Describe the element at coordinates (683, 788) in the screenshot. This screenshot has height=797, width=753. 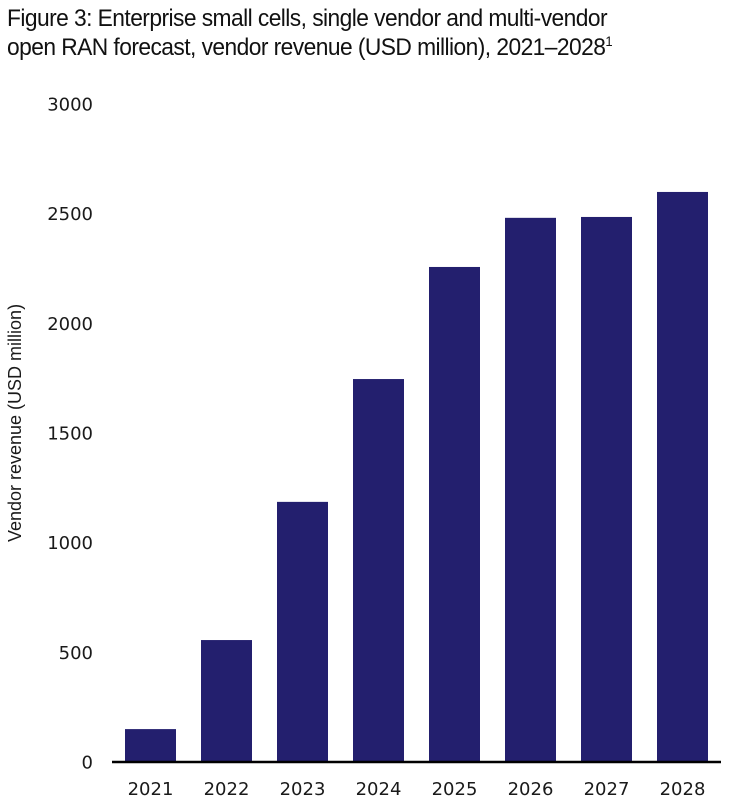
I see `x-tick-label: 2028` at that location.